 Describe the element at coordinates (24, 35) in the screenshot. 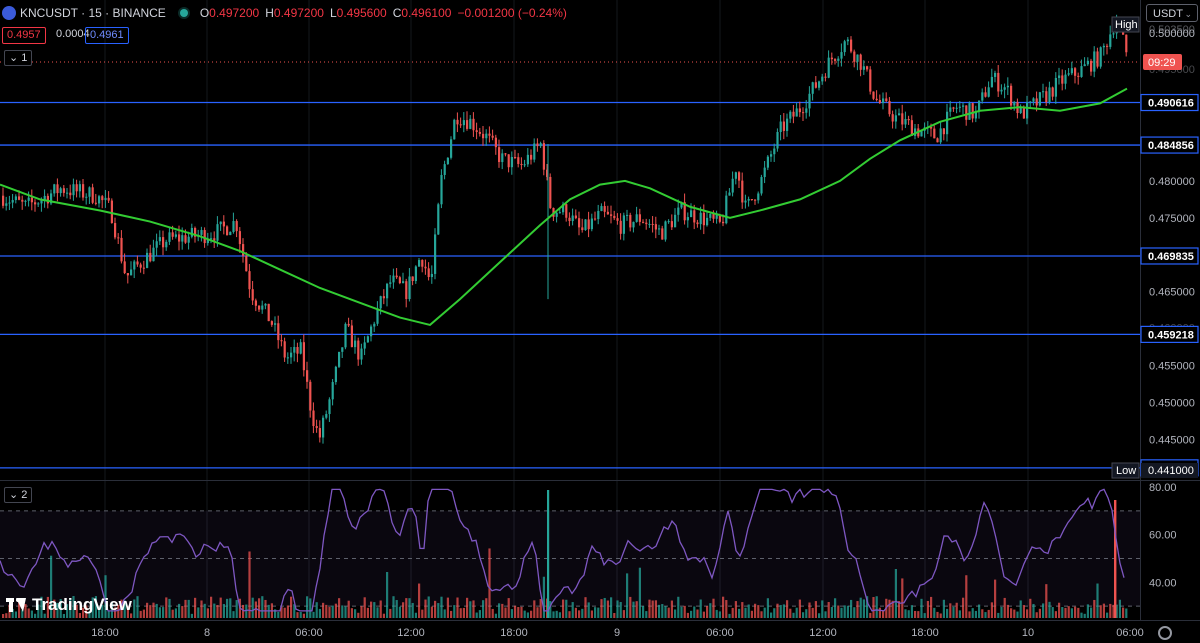

I see `sell-price-button: 0.4957` at that location.